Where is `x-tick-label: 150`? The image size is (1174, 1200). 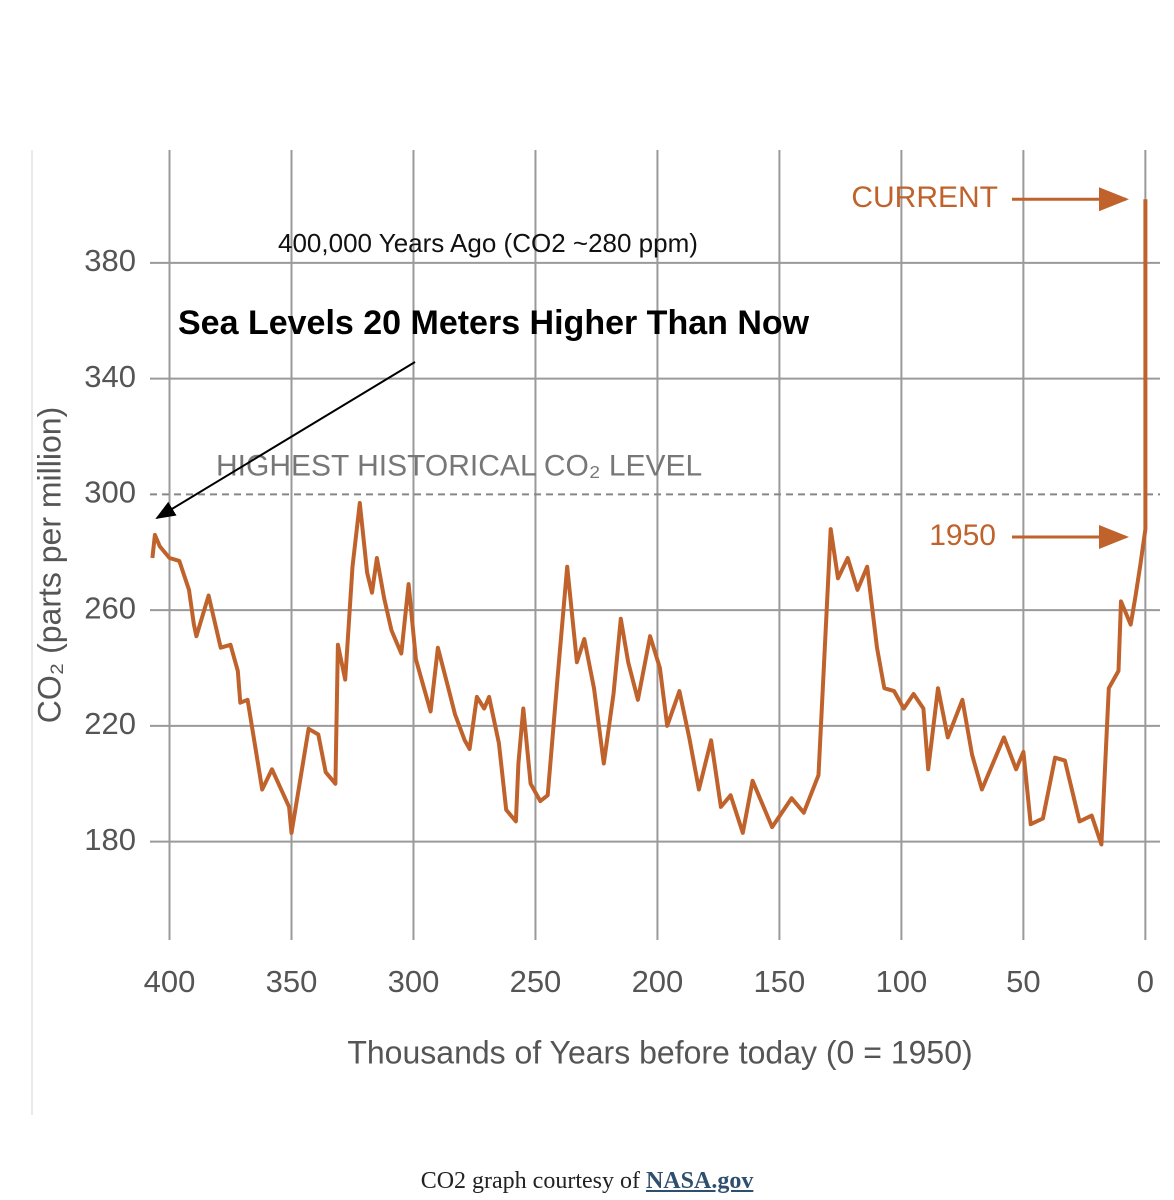
x-tick-label: 150 is located at coordinates (780, 981).